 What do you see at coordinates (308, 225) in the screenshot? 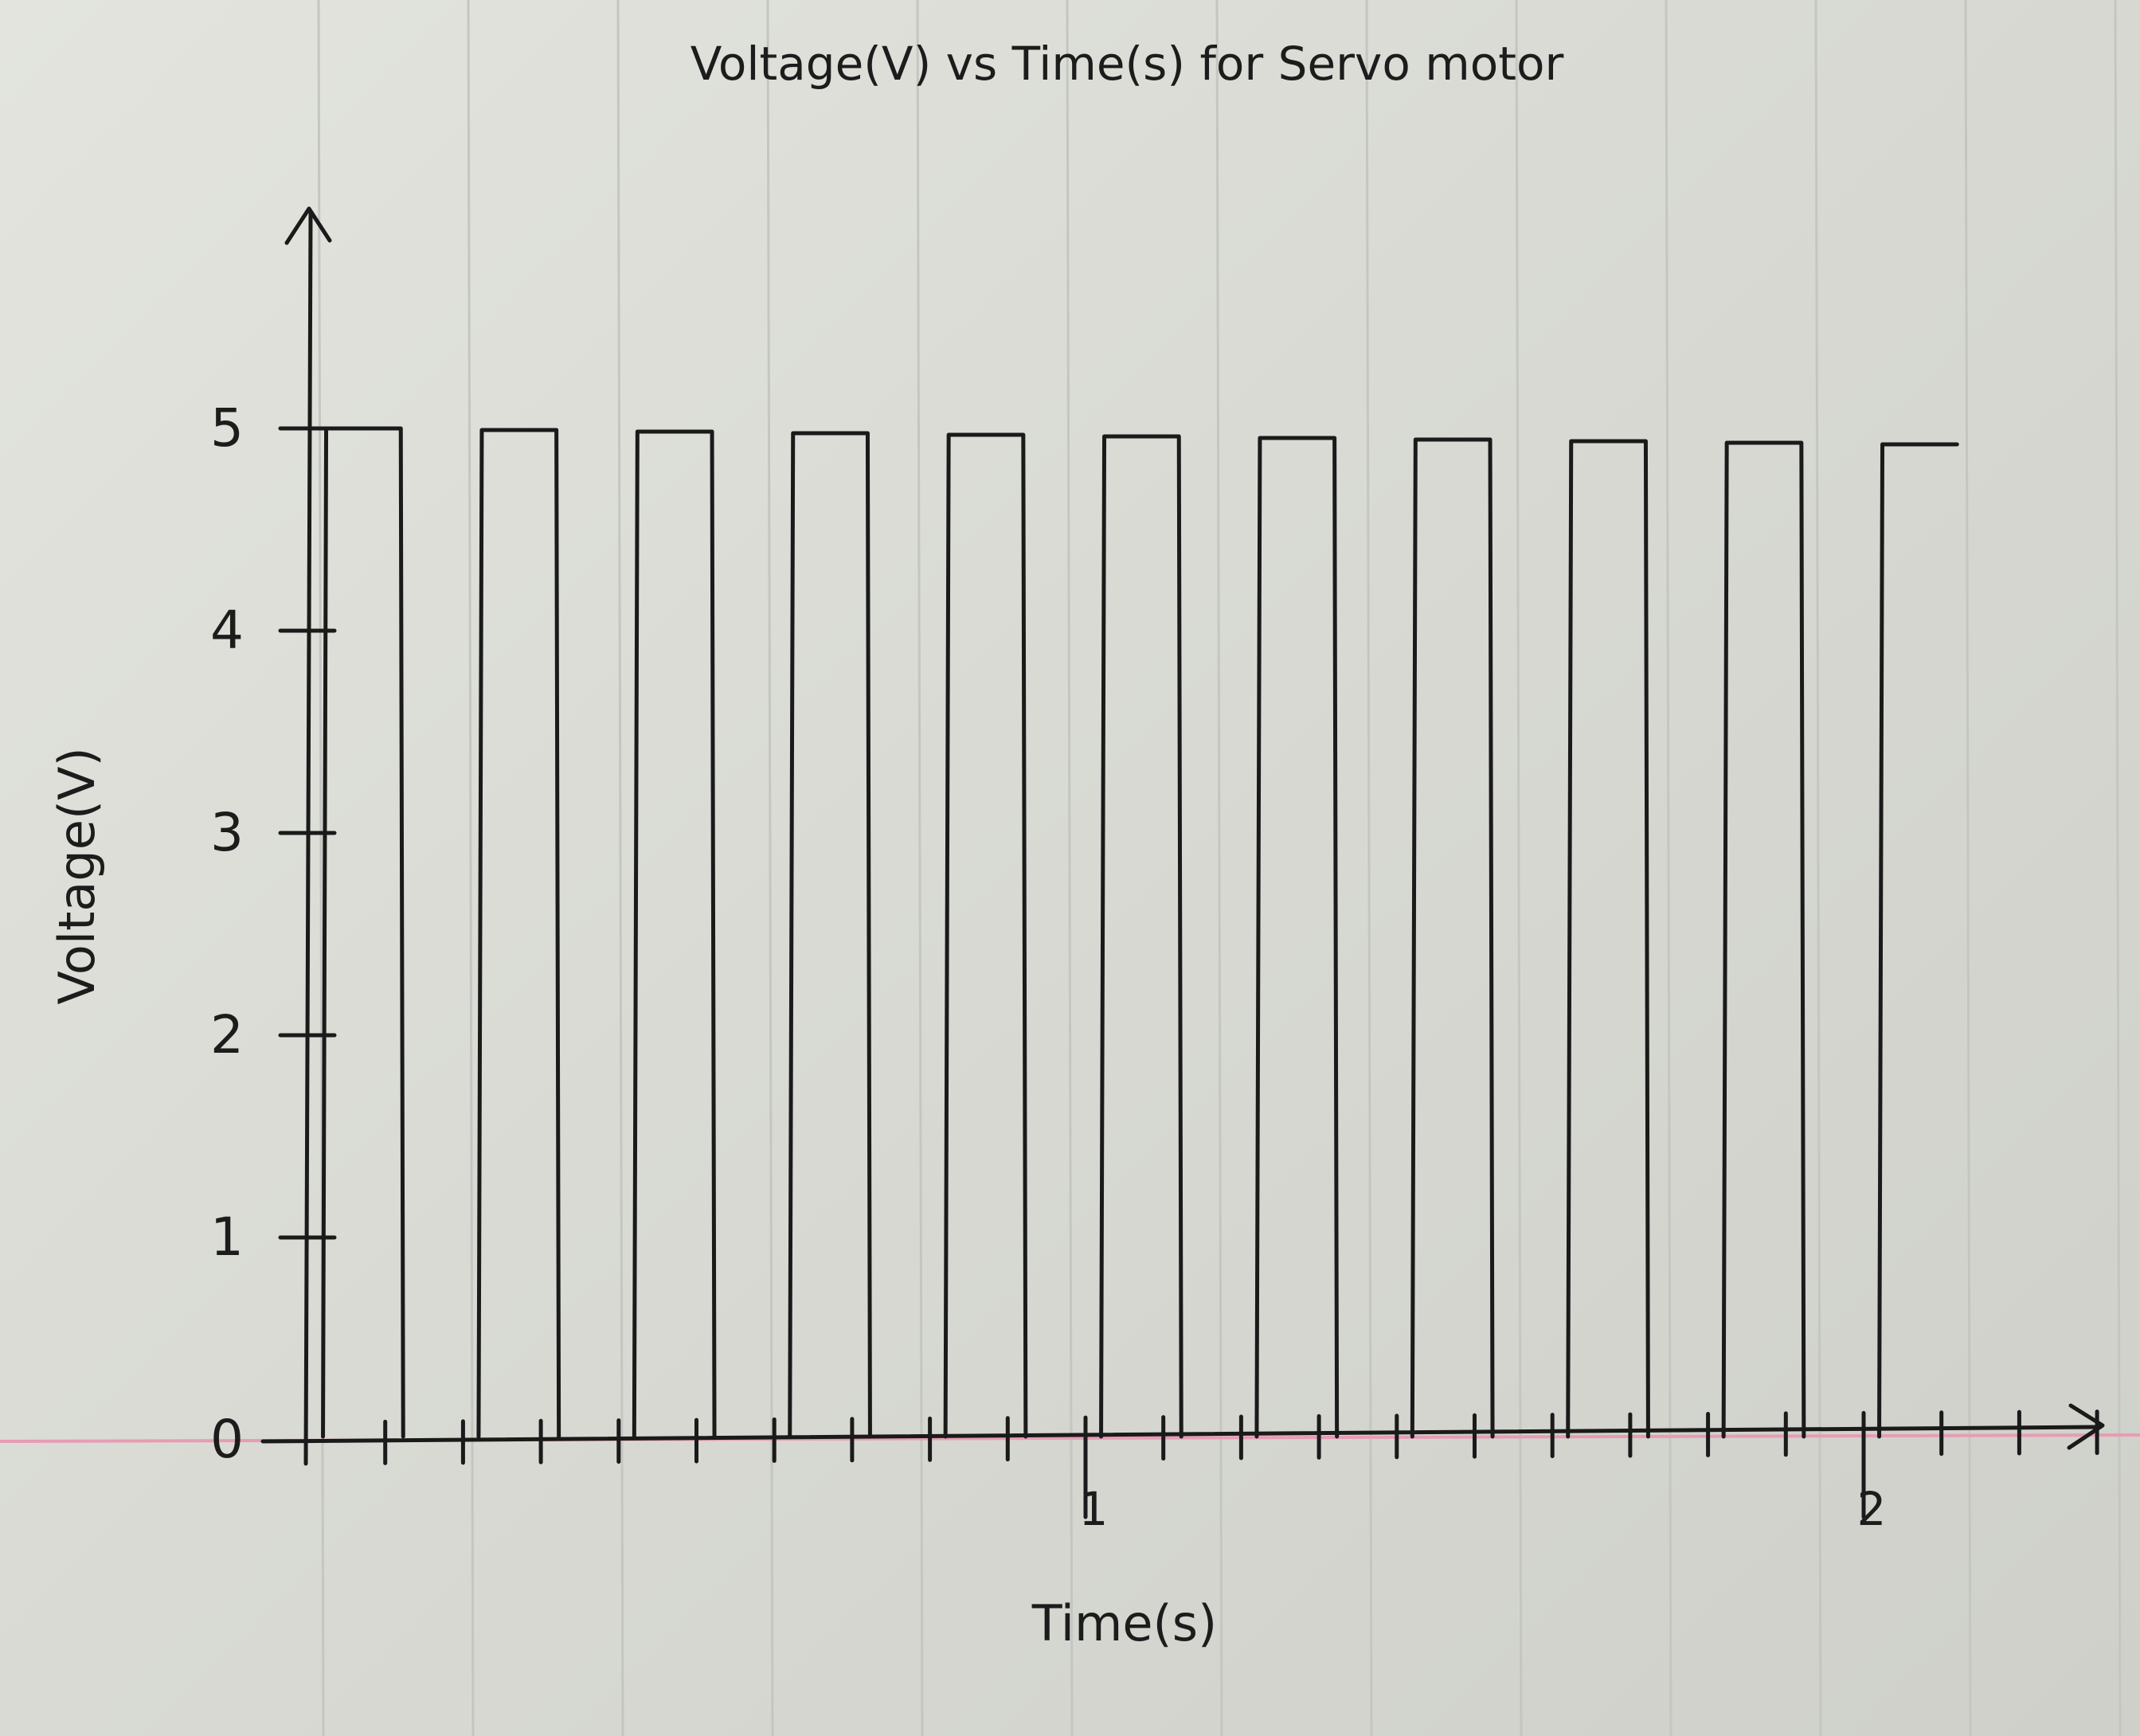
I see `y-axis-arrow-icon` at bounding box center [308, 225].